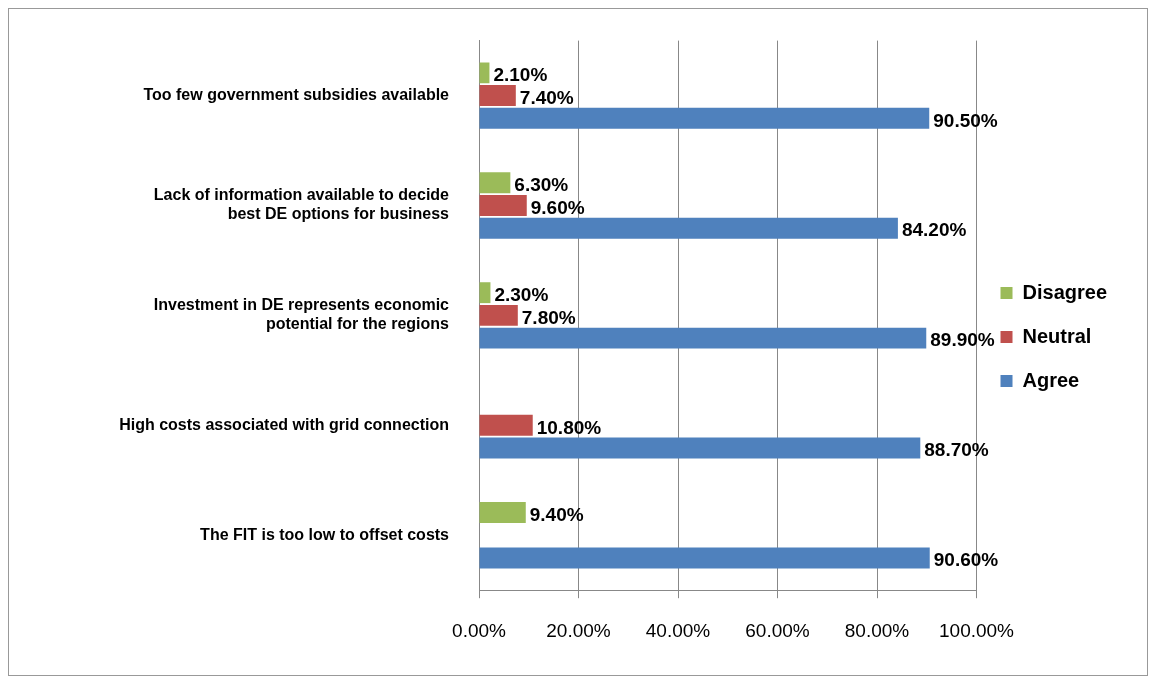 The width and height of the screenshot is (1150, 677). I want to click on data-label: 10.80%, so click(569, 427).